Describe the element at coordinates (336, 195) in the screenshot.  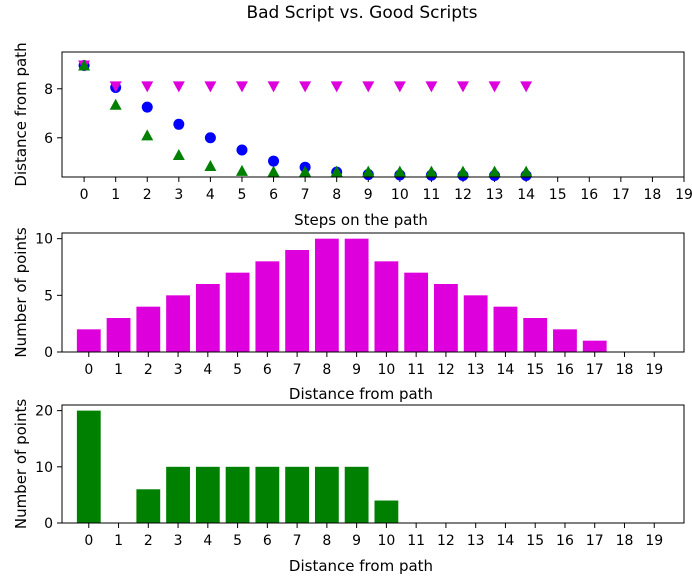
I see `x-tick-label: 8` at that location.